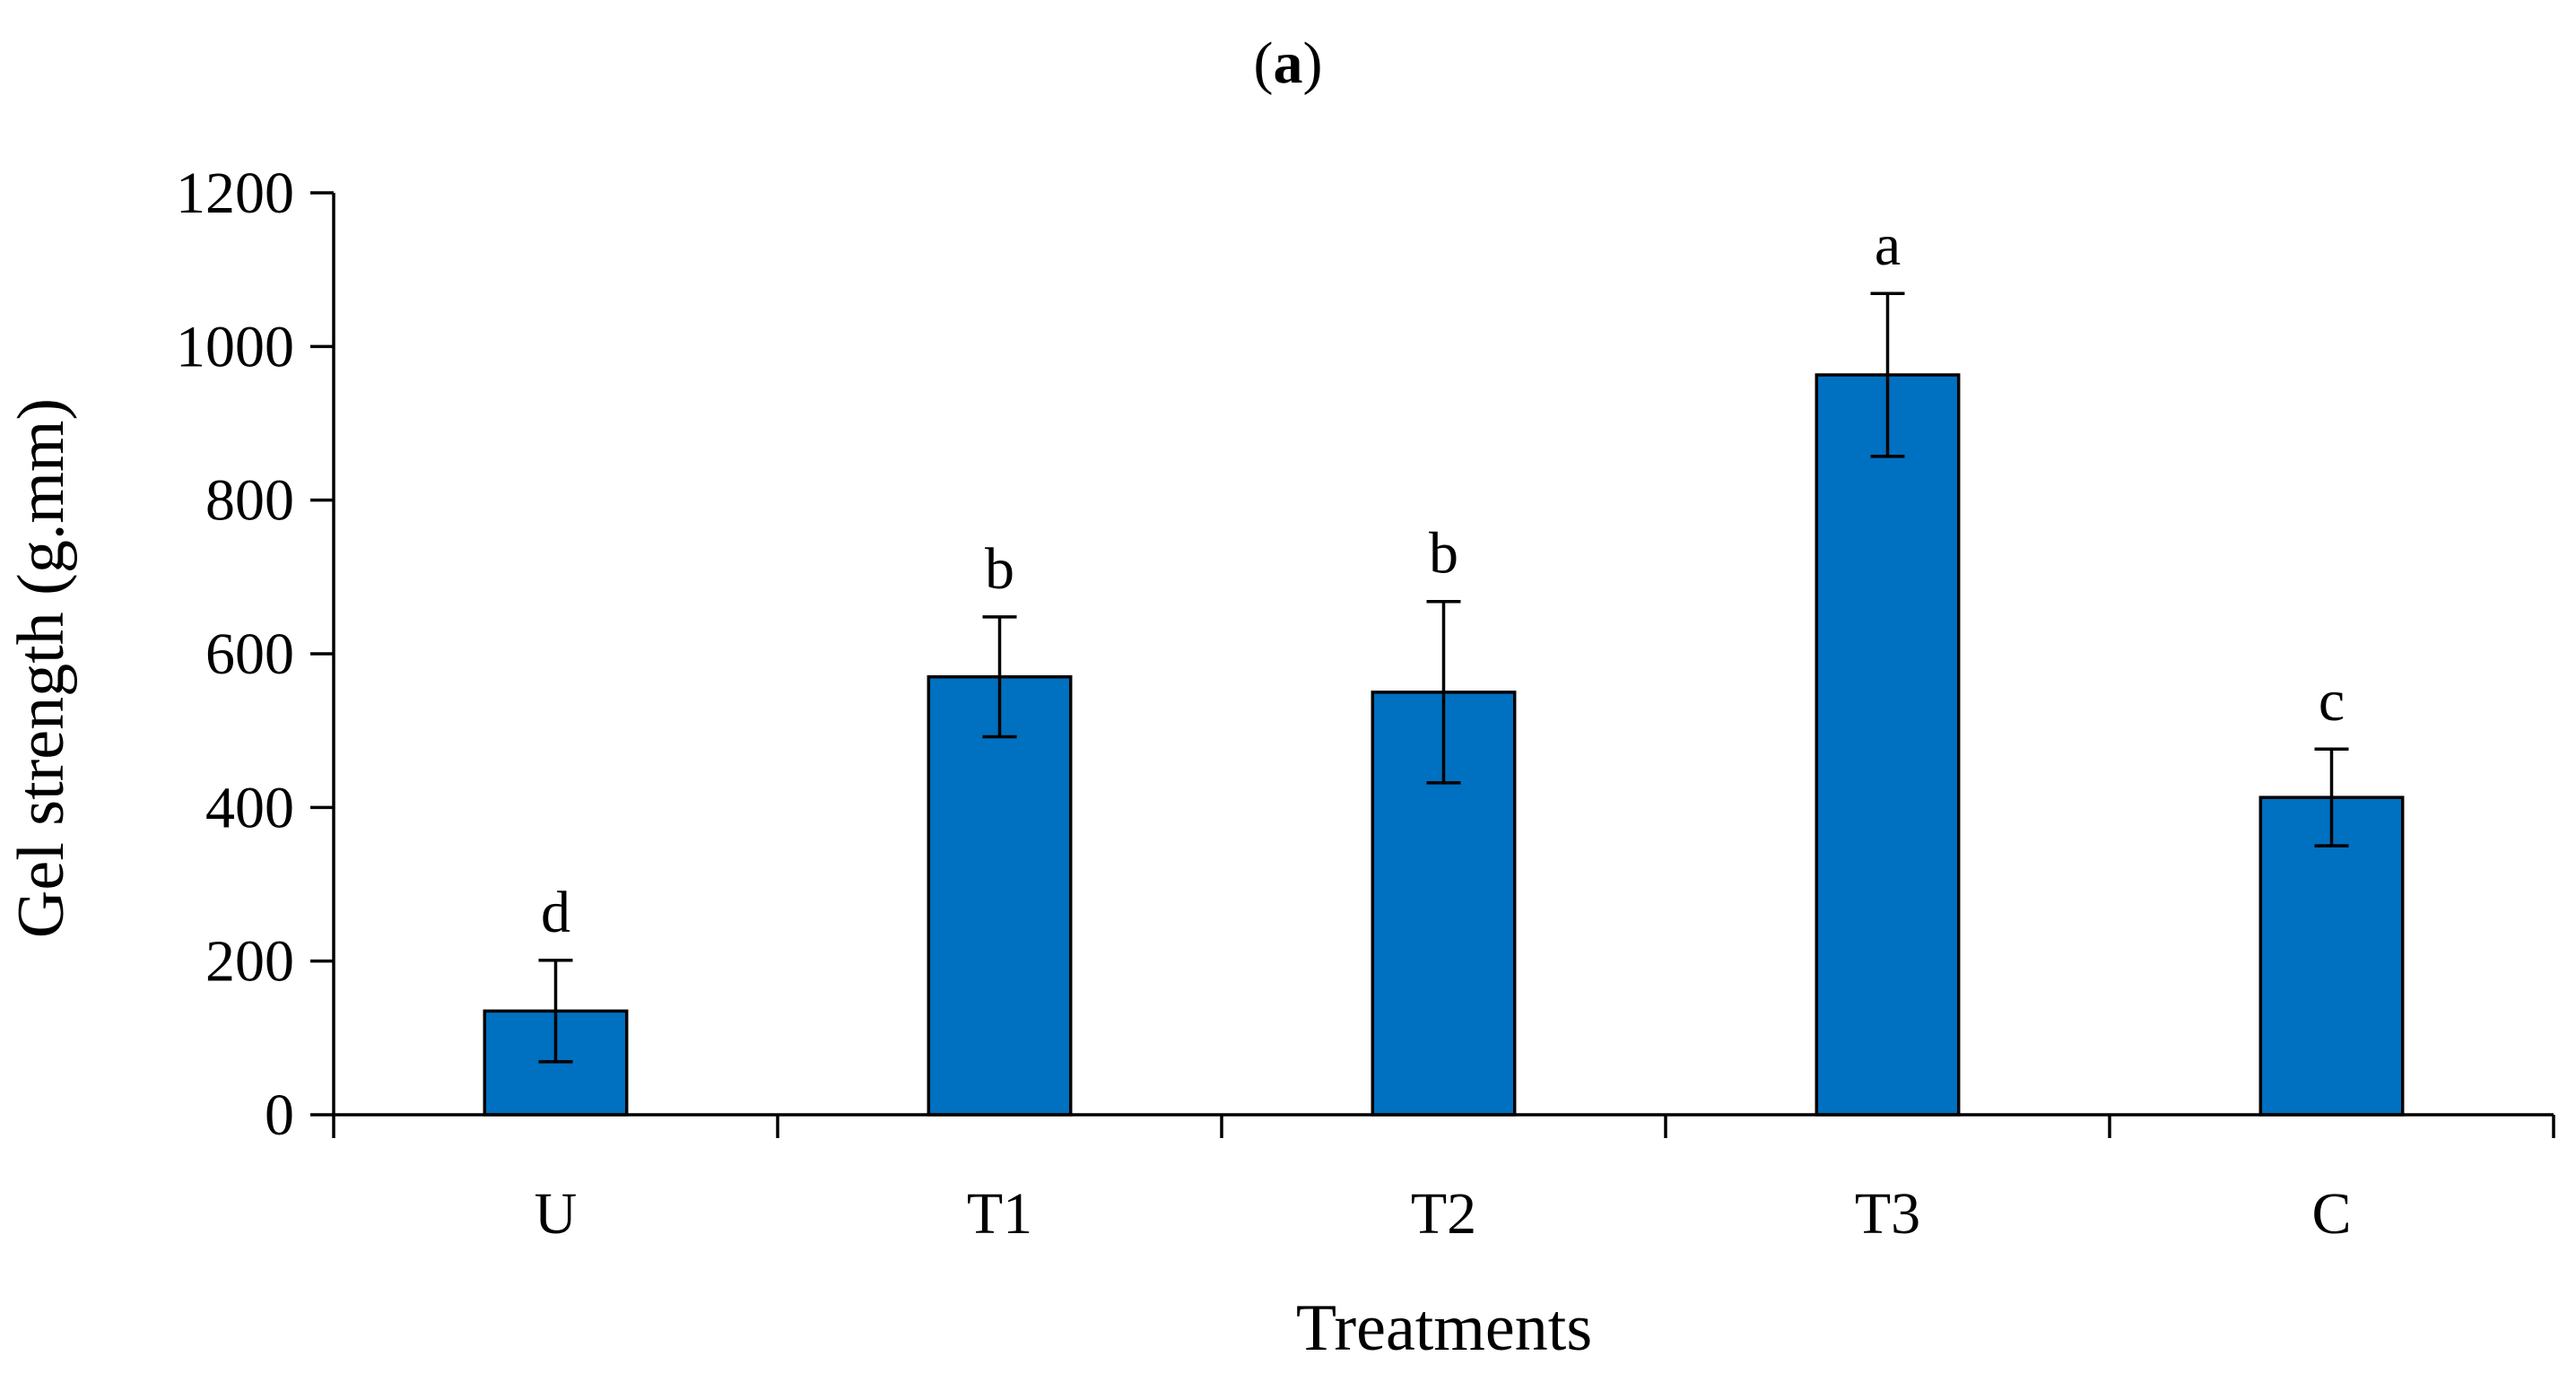 This screenshot has width=2576, height=1382. What do you see at coordinates (249, 807) in the screenshot?
I see `y-tick-label: 400` at bounding box center [249, 807].